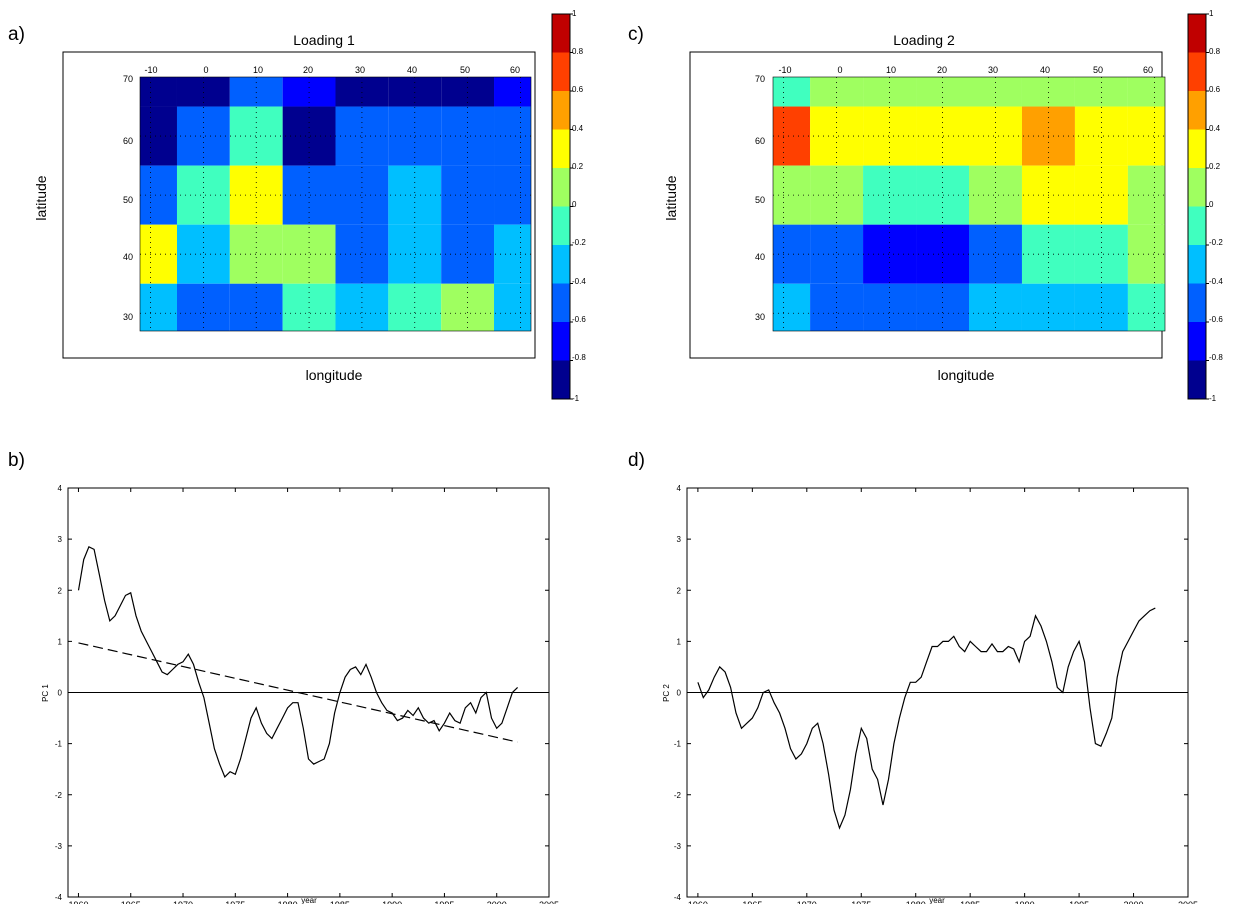  What do you see at coordinates (1025, 902) in the screenshot?
I see `x-tick-label: 1990` at bounding box center [1025, 902].